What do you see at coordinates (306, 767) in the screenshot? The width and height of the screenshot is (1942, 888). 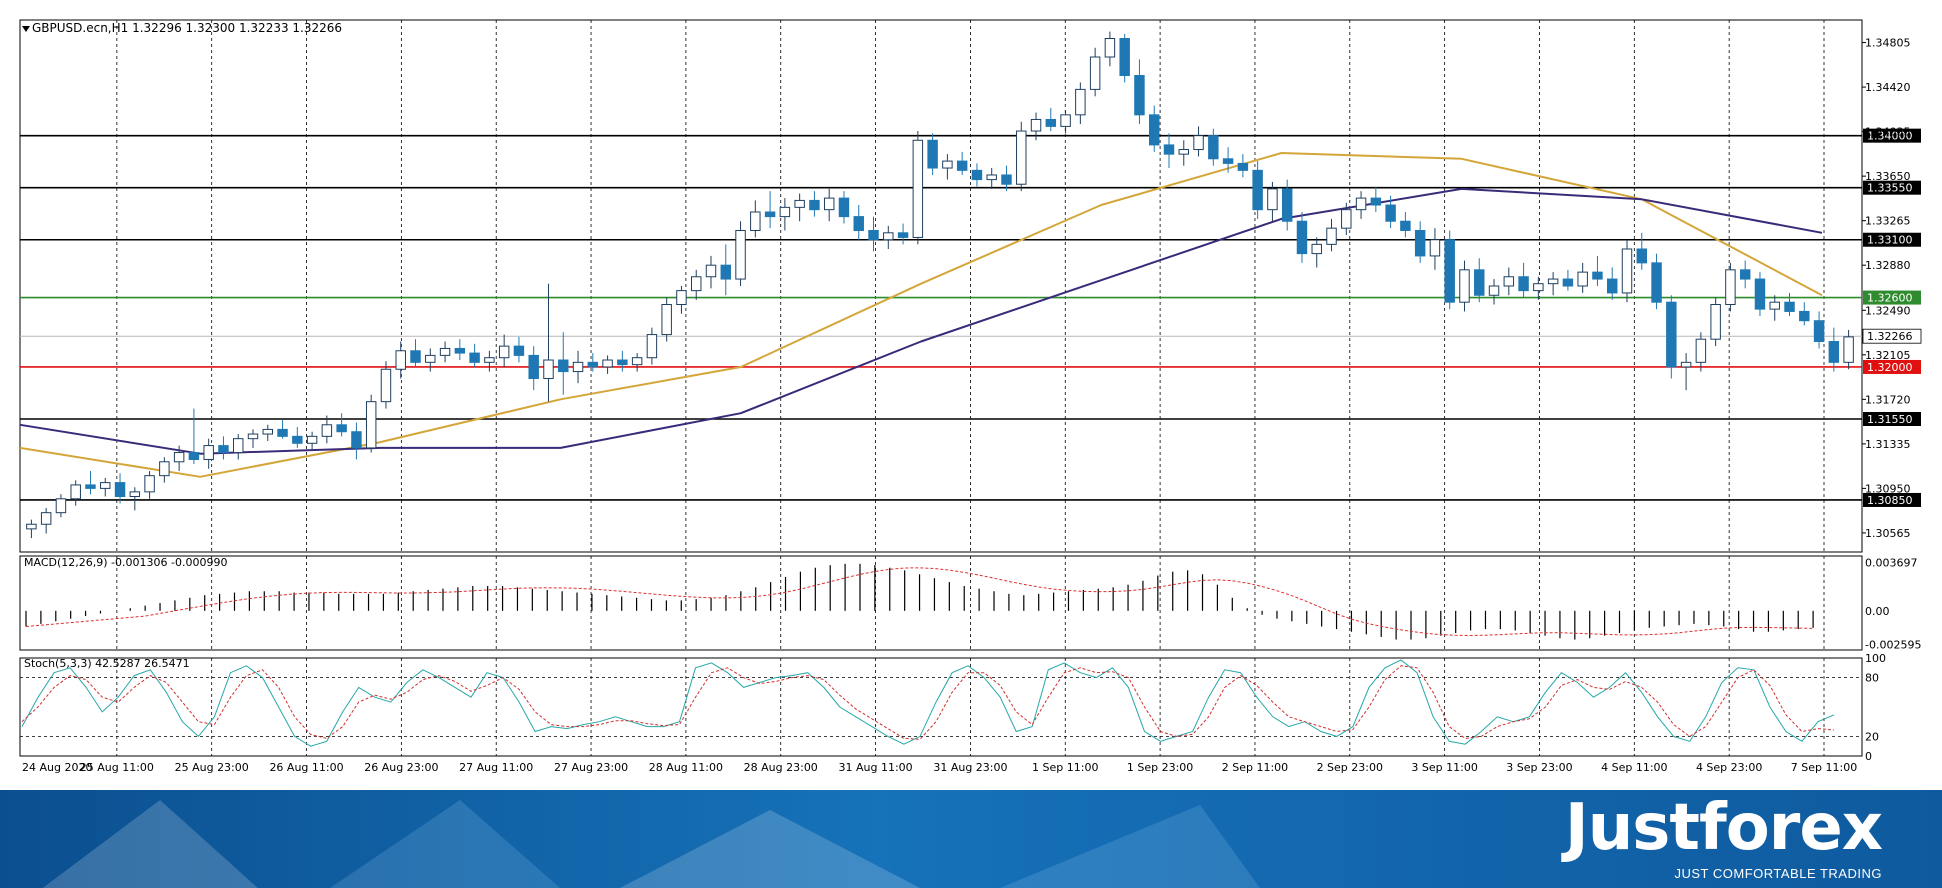 I see `x-tick-label: 26 Aug 11:00` at bounding box center [306, 767].